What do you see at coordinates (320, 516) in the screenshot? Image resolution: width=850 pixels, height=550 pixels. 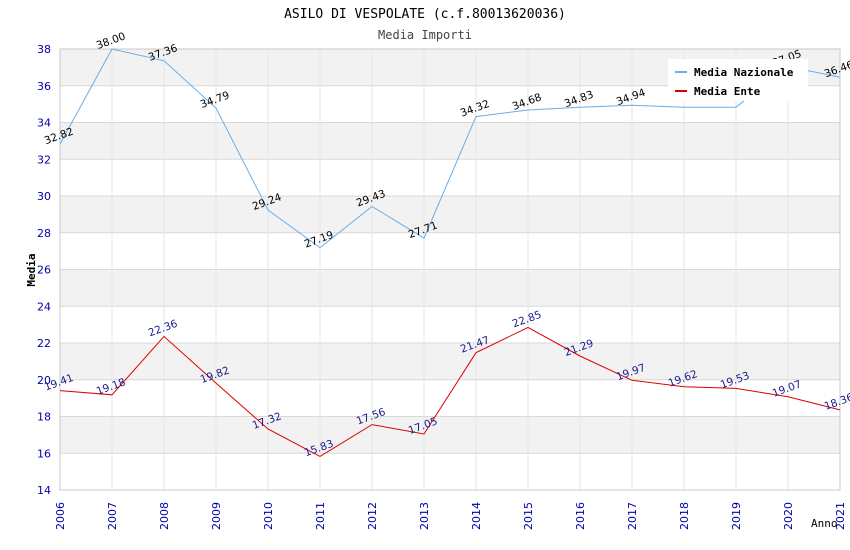 I see `x-tick-label: 2011` at bounding box center [320, 516].